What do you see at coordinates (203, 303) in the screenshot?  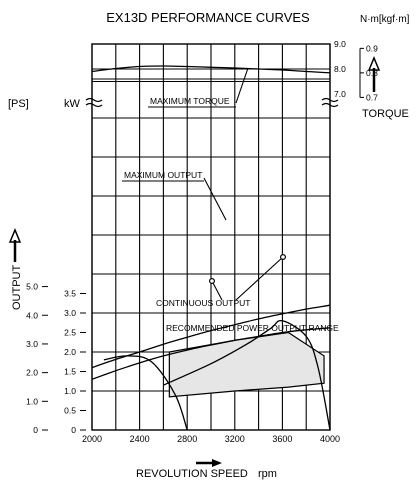 I see `annotation-label: CONTINUOUS OUTPUT` at bounding box center [203, 303].